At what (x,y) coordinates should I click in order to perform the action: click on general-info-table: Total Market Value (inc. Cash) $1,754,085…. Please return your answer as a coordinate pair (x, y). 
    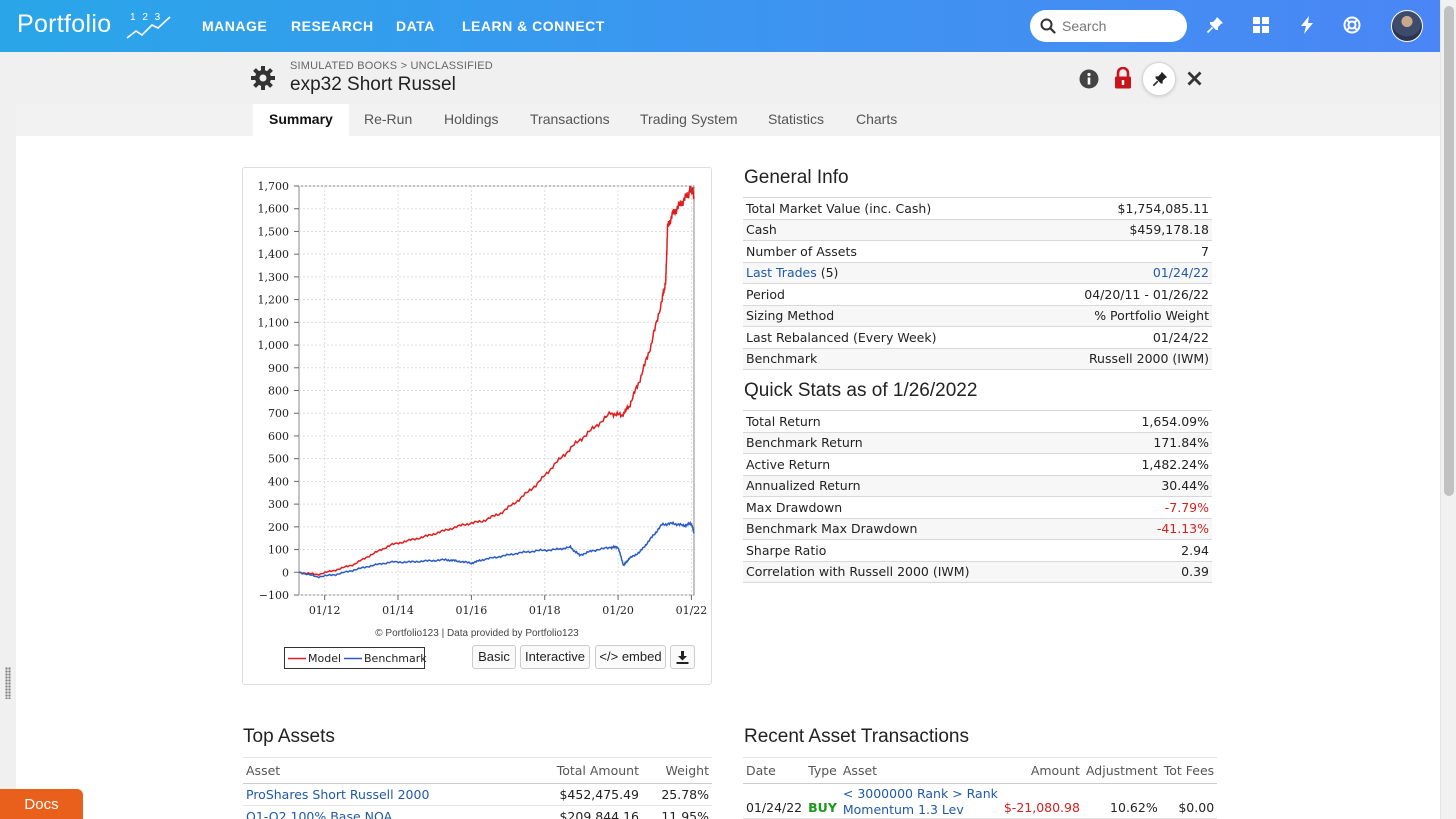
    Looking at the image, I should click on (977, 283).